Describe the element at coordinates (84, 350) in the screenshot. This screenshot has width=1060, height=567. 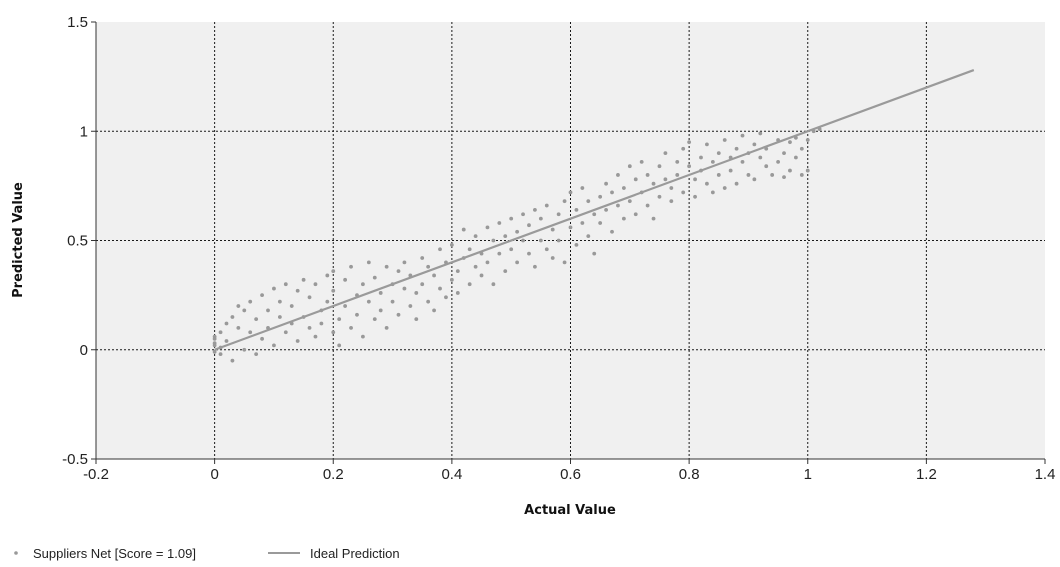
I see `y-tick-label: 0` at that location.